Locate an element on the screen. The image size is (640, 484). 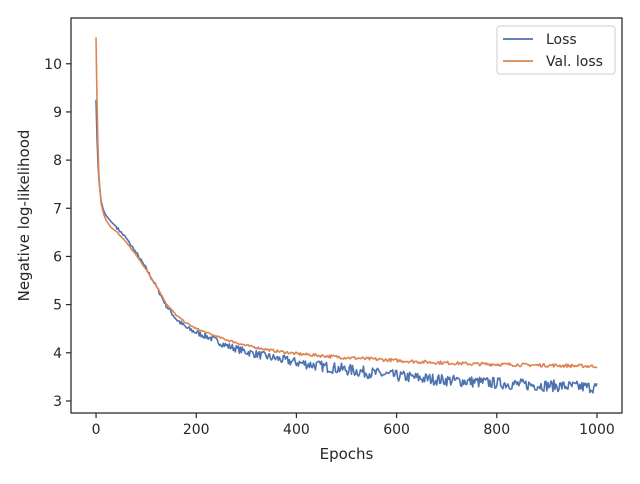
x-tick-label: 600 is located at coordinates (396, 430).